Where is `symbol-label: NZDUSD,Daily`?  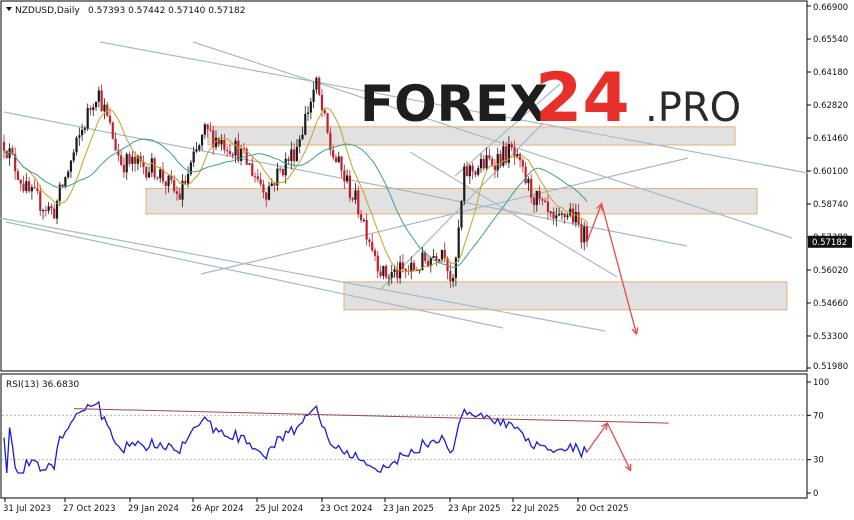 symbol-label: NZDUSD,Daily is located at coordinates (47, 11).